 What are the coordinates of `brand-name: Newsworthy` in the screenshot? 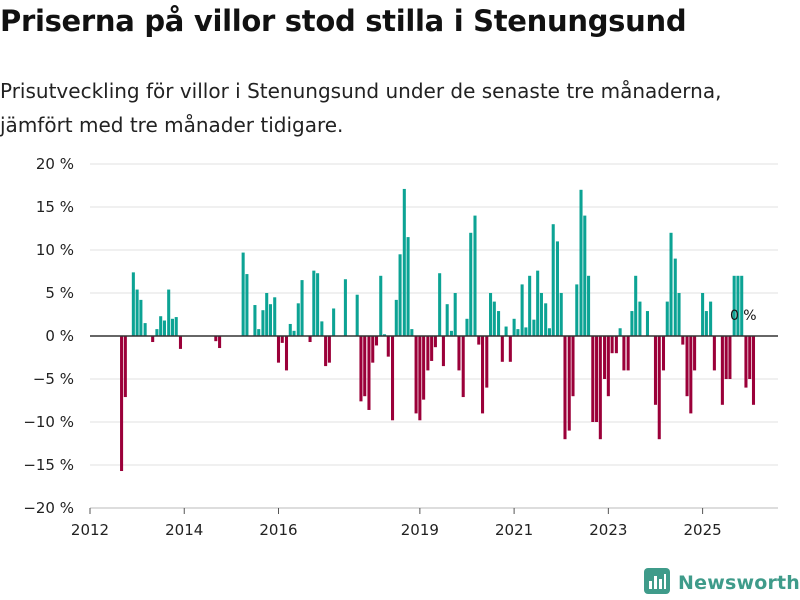 It's located at (739, 583).